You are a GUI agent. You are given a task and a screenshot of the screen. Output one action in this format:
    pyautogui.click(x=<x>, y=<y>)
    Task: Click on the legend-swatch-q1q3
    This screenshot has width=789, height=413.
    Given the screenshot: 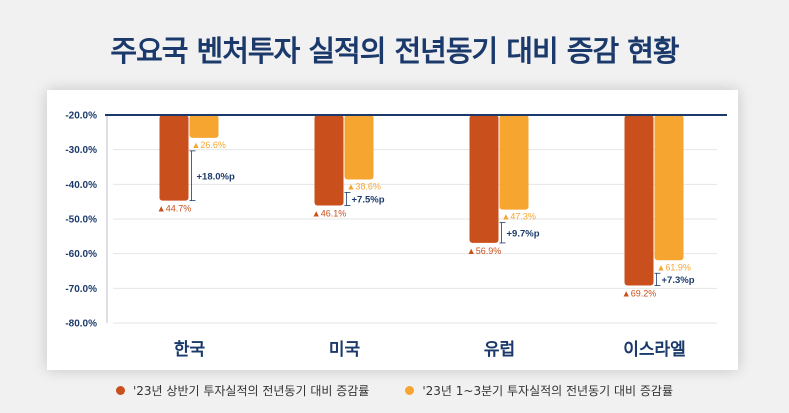 What is the action you would take?
    pyautogui.click(x=410, y=390)
    